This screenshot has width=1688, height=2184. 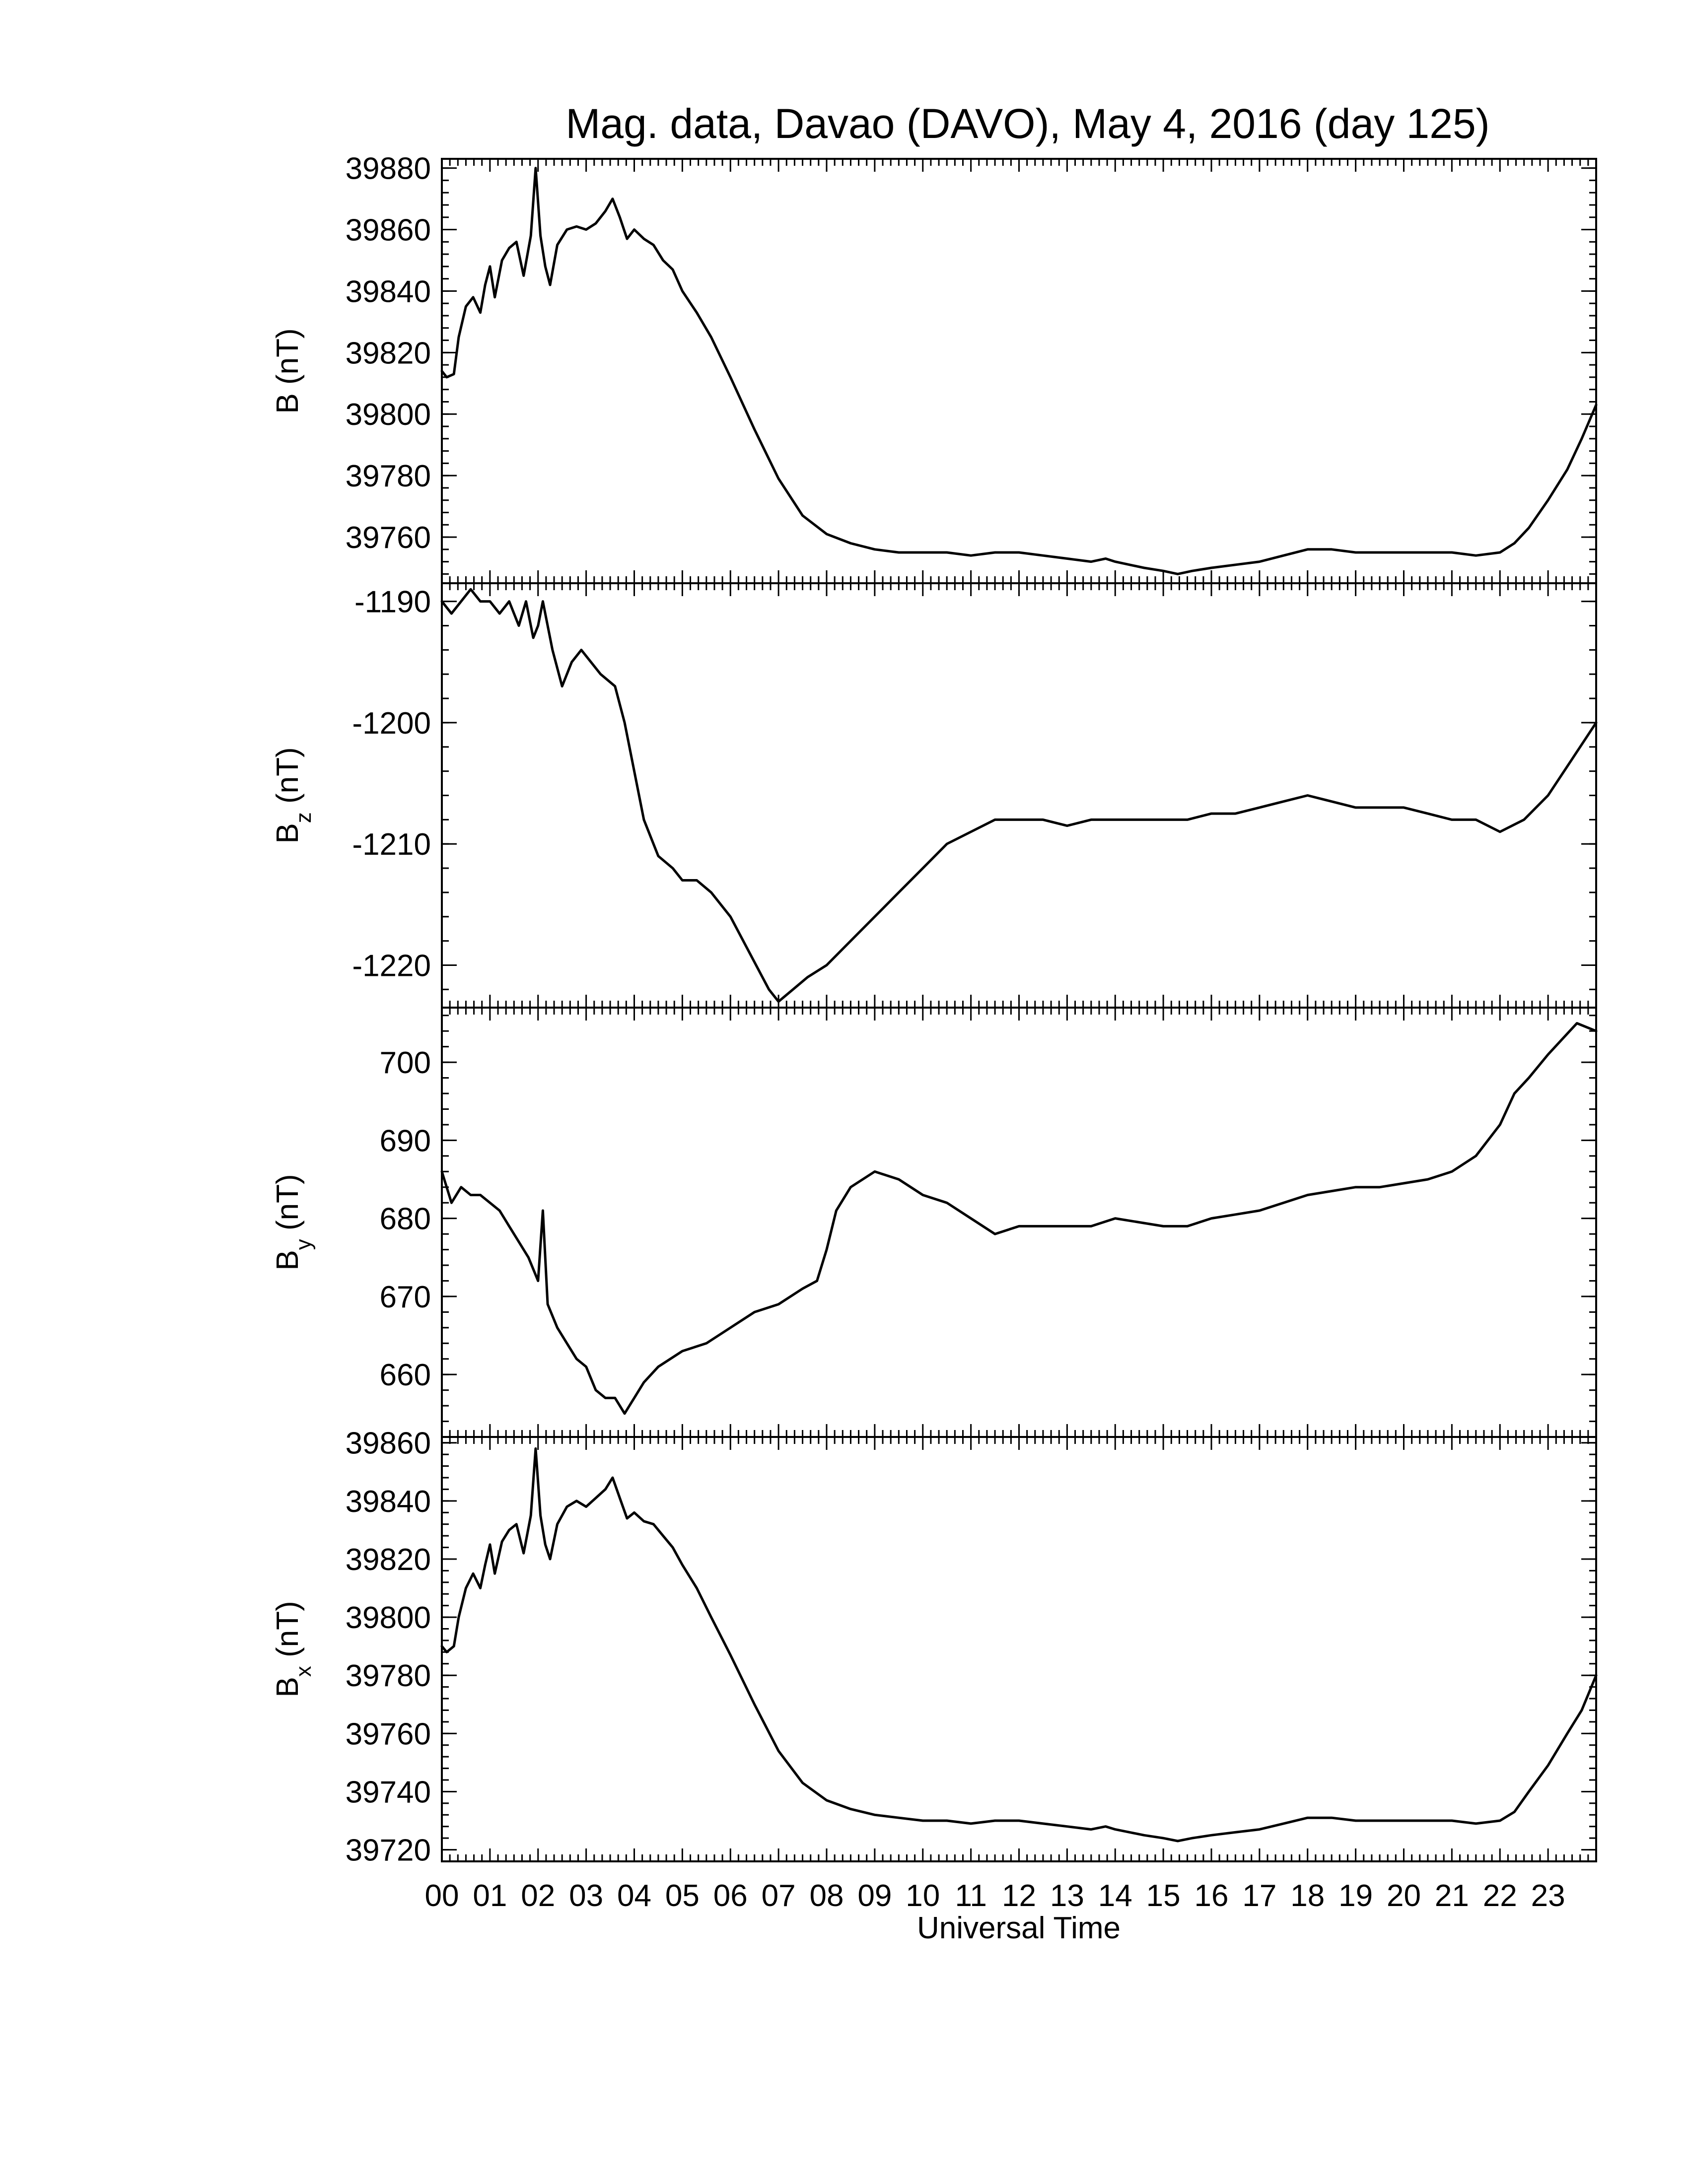 I want to click on y-axis-label-subscript: y, so click(x=303, y=1244).